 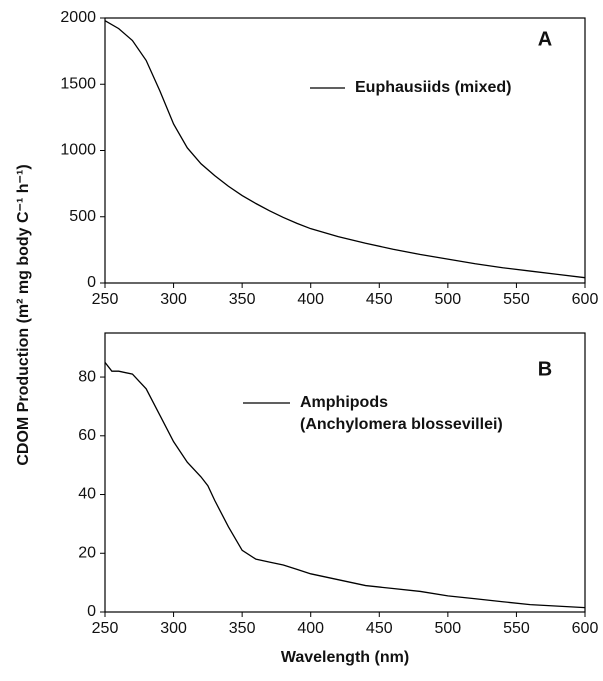 I want to click on y-tick-label: 500, so click(x=82, y=216).